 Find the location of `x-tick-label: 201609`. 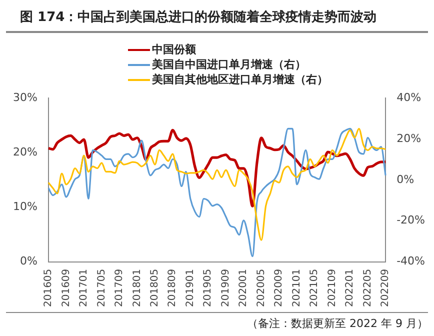

x-tick-label: 201609 is located at coordinates (66, 288).